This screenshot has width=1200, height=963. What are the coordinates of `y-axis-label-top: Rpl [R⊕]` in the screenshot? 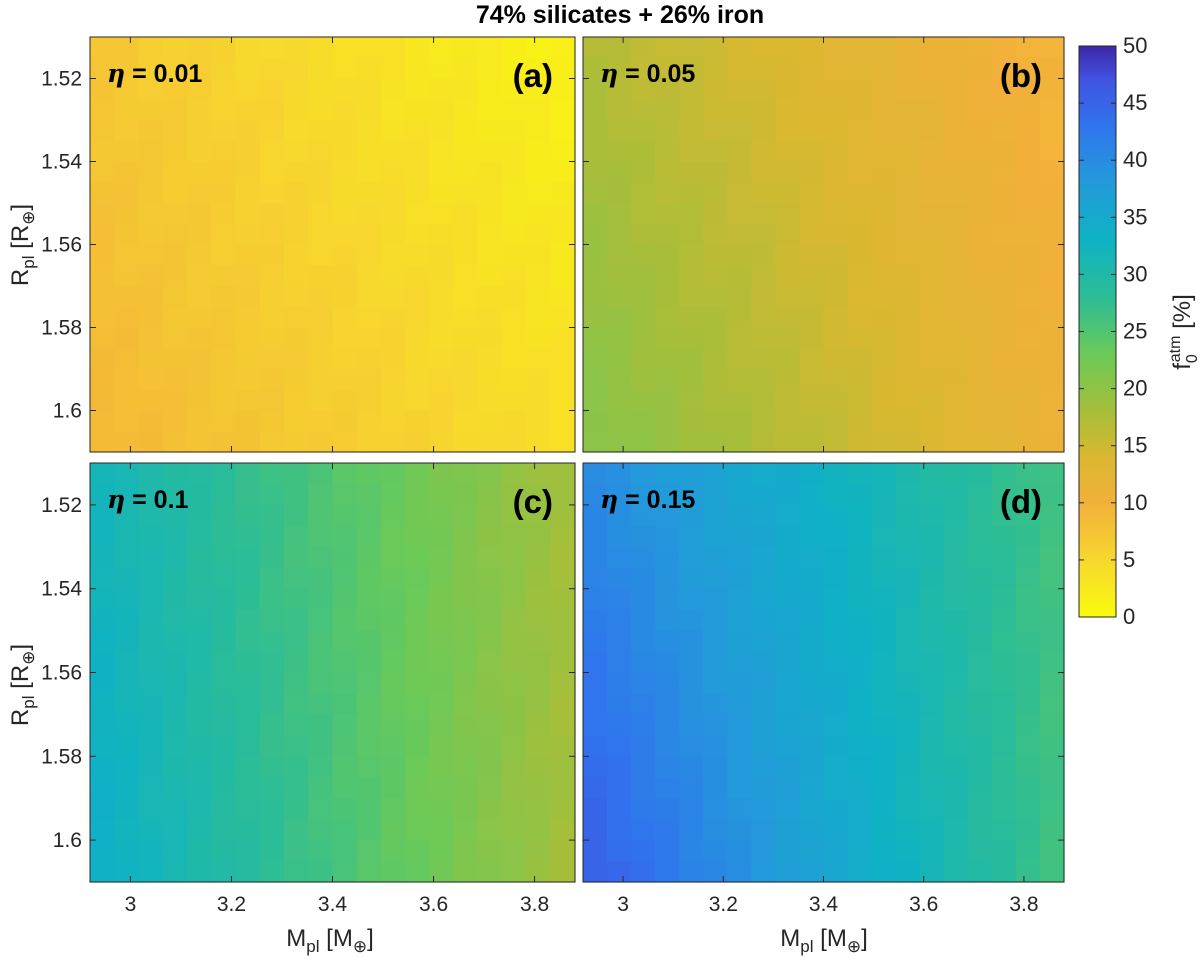 It's located at (22, 245).